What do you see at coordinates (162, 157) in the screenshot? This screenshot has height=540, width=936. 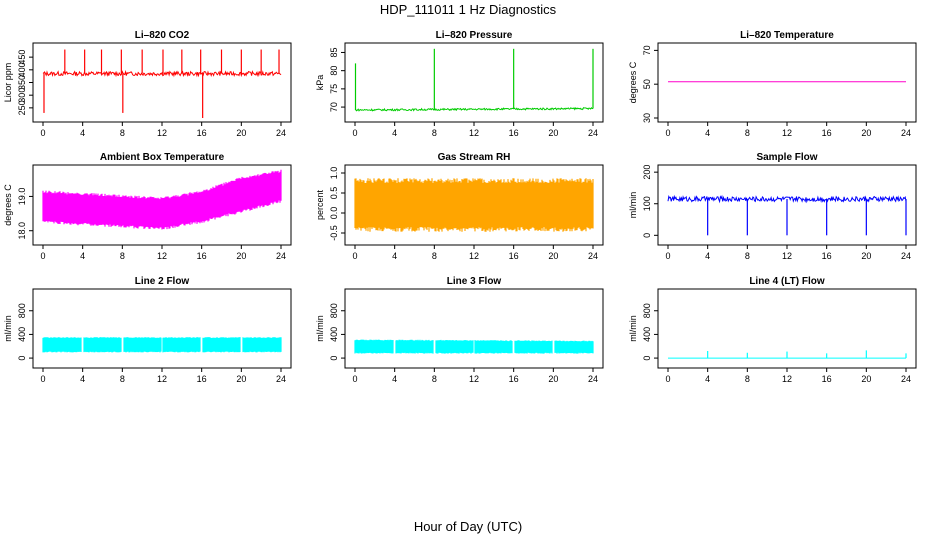 I see `panel-title: Ambient Box Temperature` at bounding box center [162, 157].